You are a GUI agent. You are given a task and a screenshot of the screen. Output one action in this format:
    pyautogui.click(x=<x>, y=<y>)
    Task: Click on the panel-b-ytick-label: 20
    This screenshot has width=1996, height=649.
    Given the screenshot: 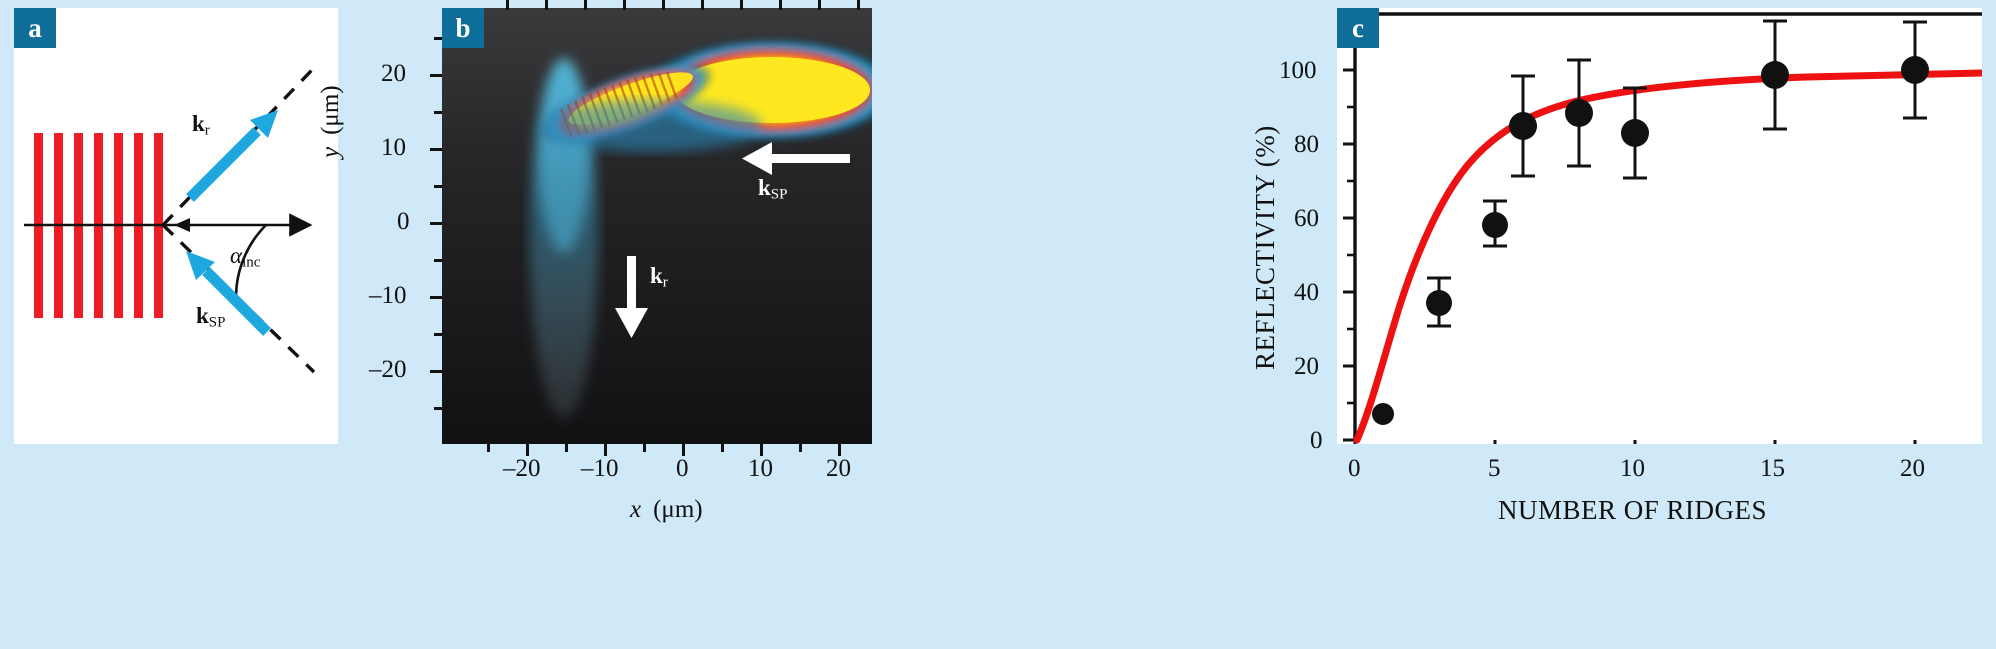 What is the action you would take?
    pyautogui.click(x=393, y=73)
    